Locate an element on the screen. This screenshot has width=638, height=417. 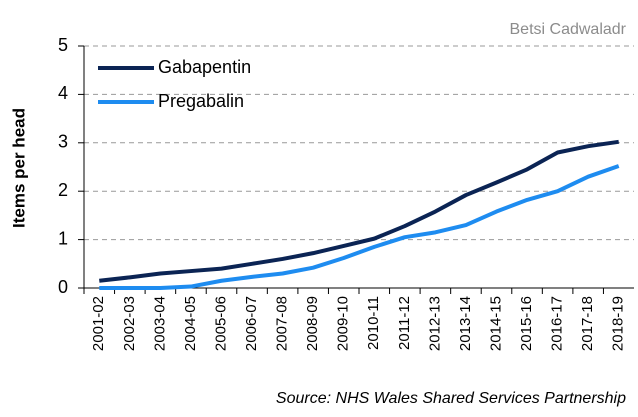
x-tick-label: 2001-02 is located at coordinates (98, 323).